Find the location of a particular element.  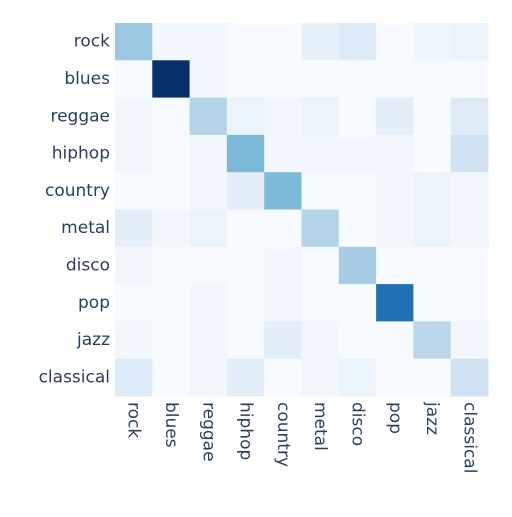

heatmap-cell-jazz-disco is located at coordinates (357, 340).